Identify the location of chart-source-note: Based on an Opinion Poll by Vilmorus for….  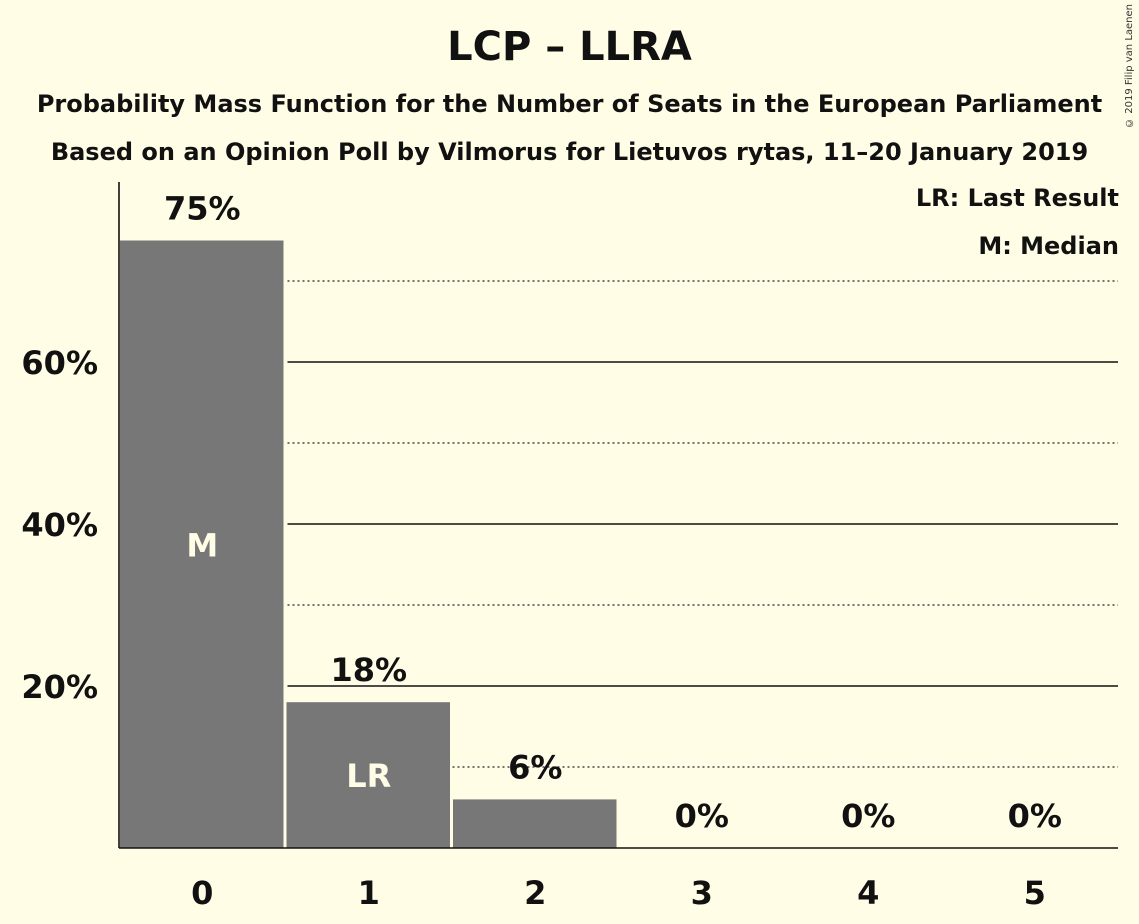
(569, 152).